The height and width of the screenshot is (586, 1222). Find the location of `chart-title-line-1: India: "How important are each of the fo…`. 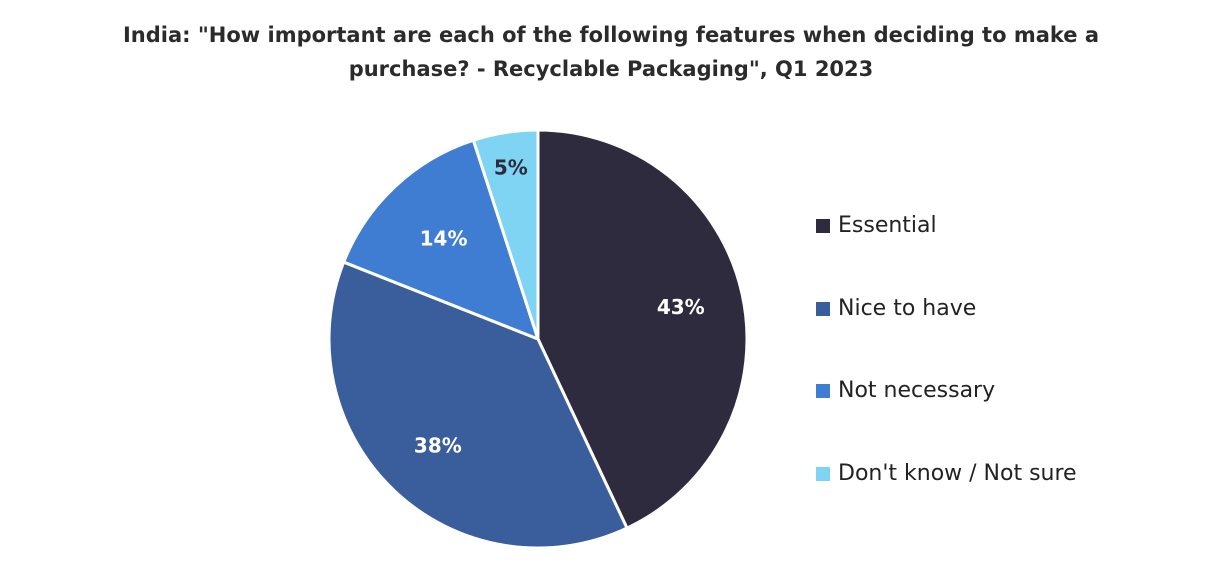

chart-title-line-1: India: "How important are each of the fo… is located at coordinates (611, 35).